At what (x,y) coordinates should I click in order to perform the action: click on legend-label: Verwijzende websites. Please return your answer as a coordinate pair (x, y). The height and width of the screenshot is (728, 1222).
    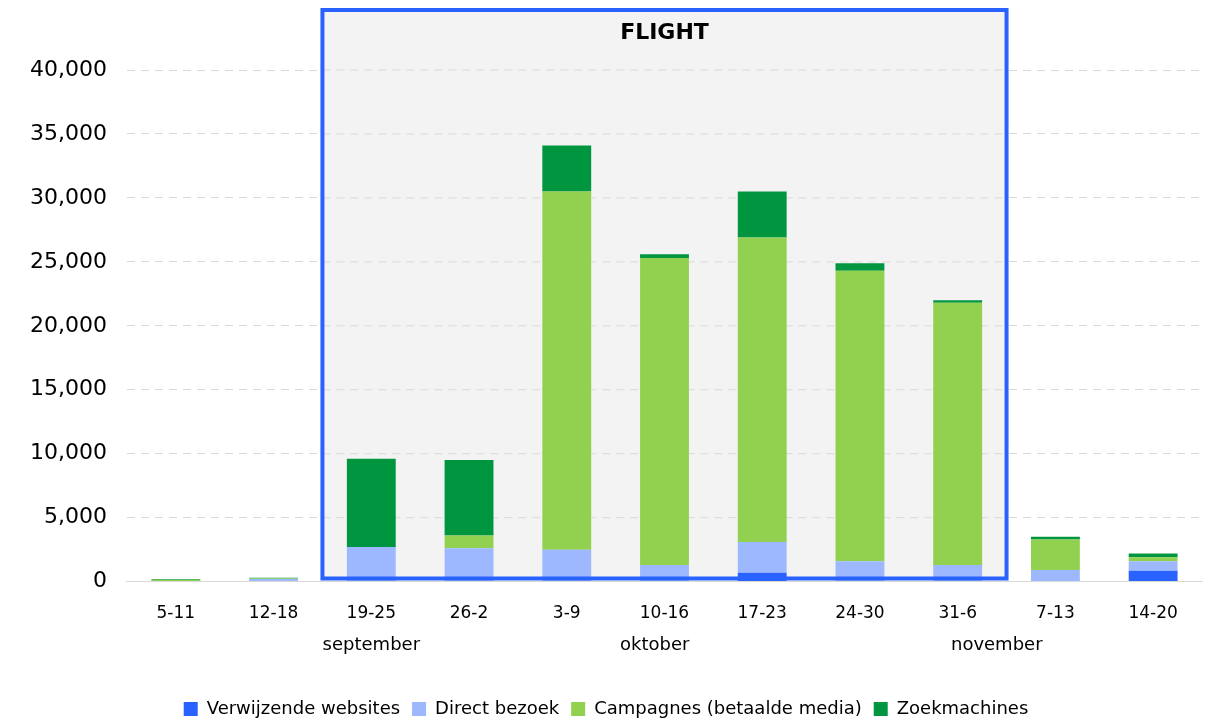
    Looking at the image, I should click on (303, 707).